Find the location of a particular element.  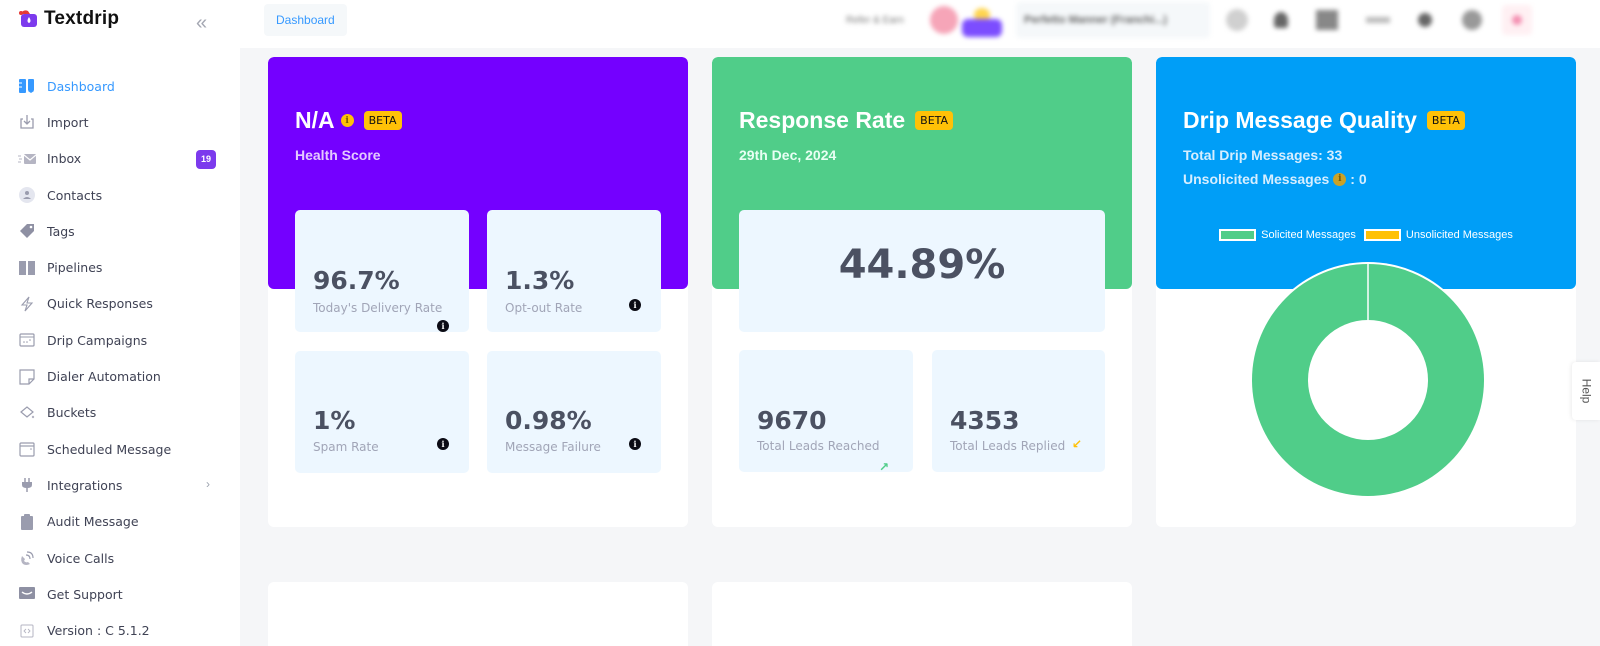

health-score-subtitle: Health Score is located at coordinates (338, 155).